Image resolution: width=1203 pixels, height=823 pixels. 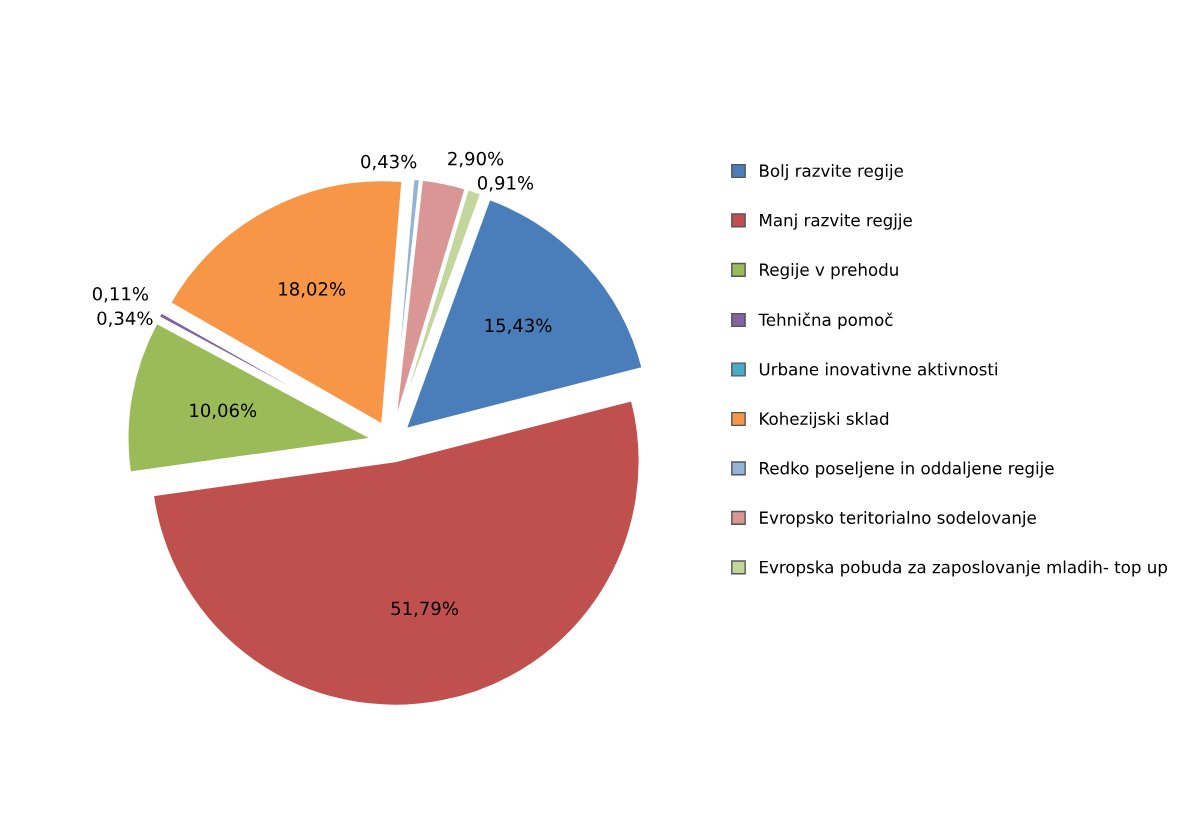 What do you see at coordinates (824, 420) in the screenshot?
I see `legend-label: Kohezijski sklad` at bounding box center [824, 420].